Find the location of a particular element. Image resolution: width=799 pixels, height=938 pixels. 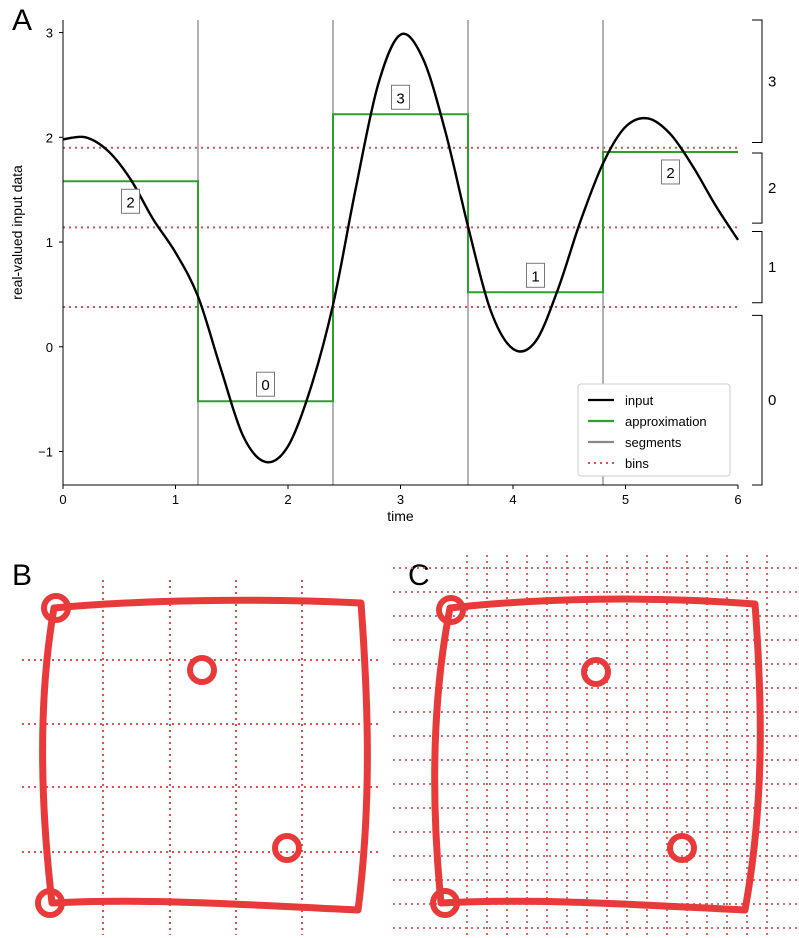

symbol-label-4: 2 is located at coordinates (670, 173).